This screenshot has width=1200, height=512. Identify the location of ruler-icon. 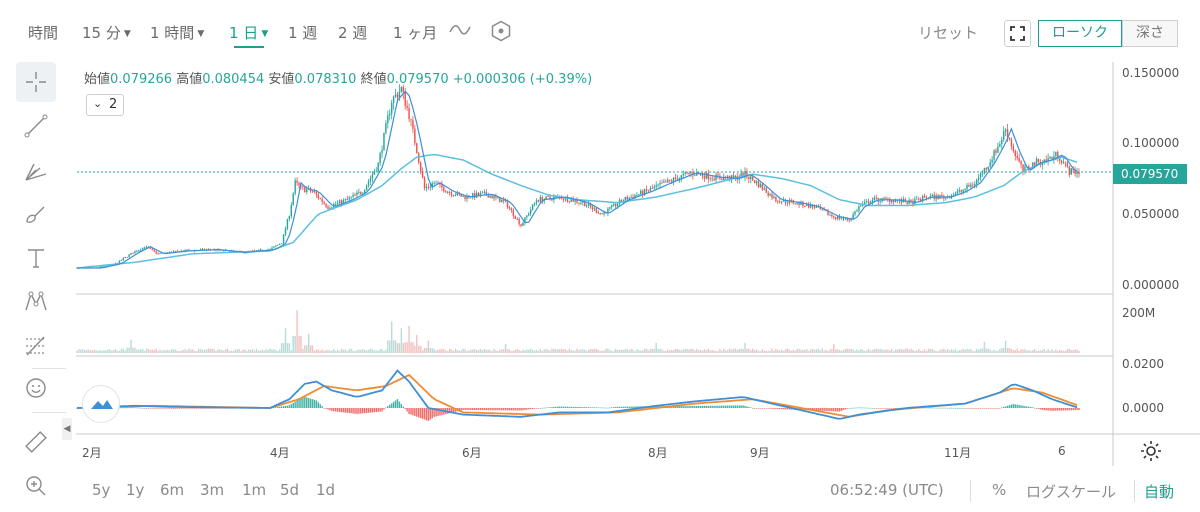
(36, 442).